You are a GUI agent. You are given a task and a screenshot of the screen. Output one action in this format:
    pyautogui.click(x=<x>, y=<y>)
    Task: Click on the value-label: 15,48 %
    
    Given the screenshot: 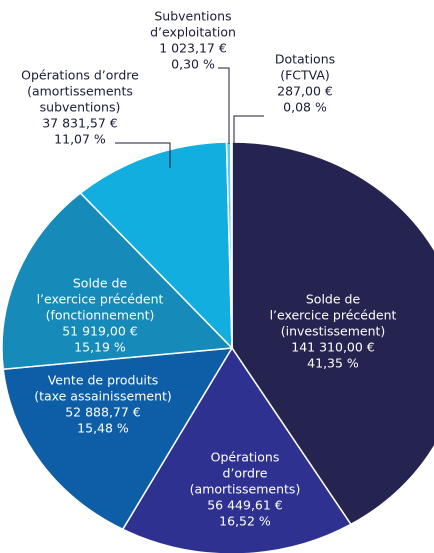 What is the action you would take?
    pyautogui.click(x=103, y=428)
    